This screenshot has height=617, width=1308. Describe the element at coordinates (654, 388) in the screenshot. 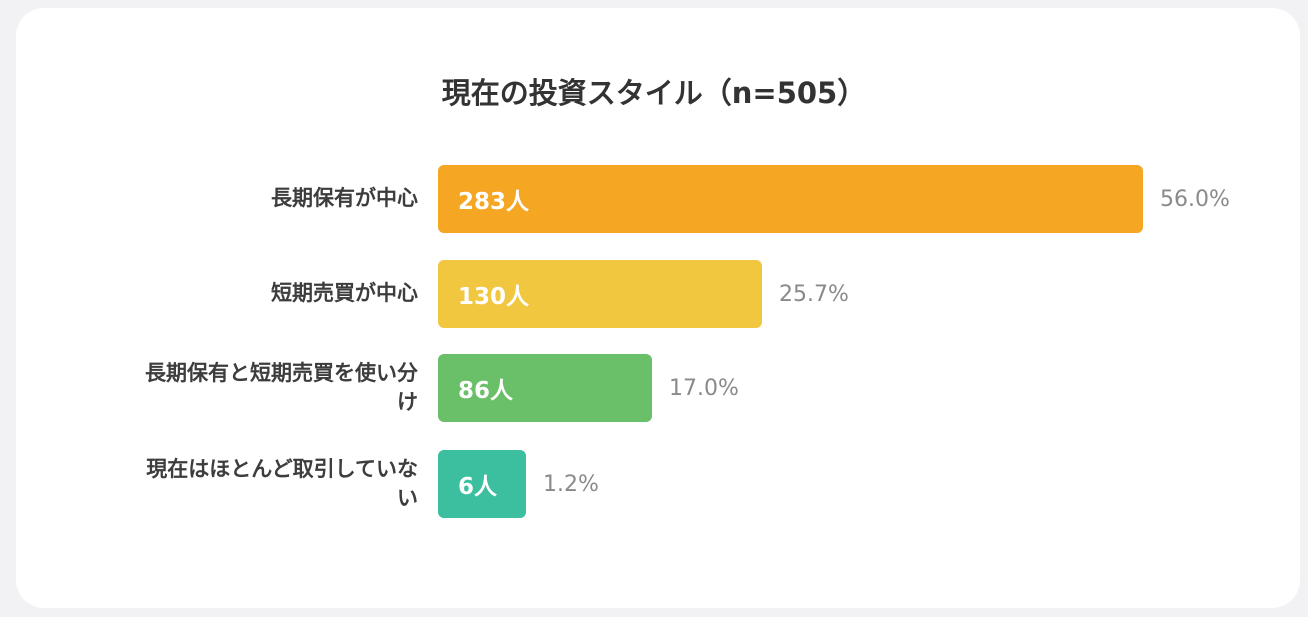

I see `bar-row: 長期保有と短期売買を使い分け 86人 17.0%` at that location.